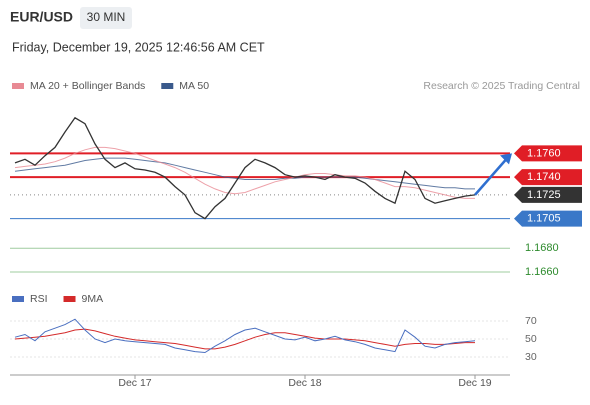  Describe the element at coordinates (194, 86) in the screenshot. I see `legend-label: MA 50` at that location.